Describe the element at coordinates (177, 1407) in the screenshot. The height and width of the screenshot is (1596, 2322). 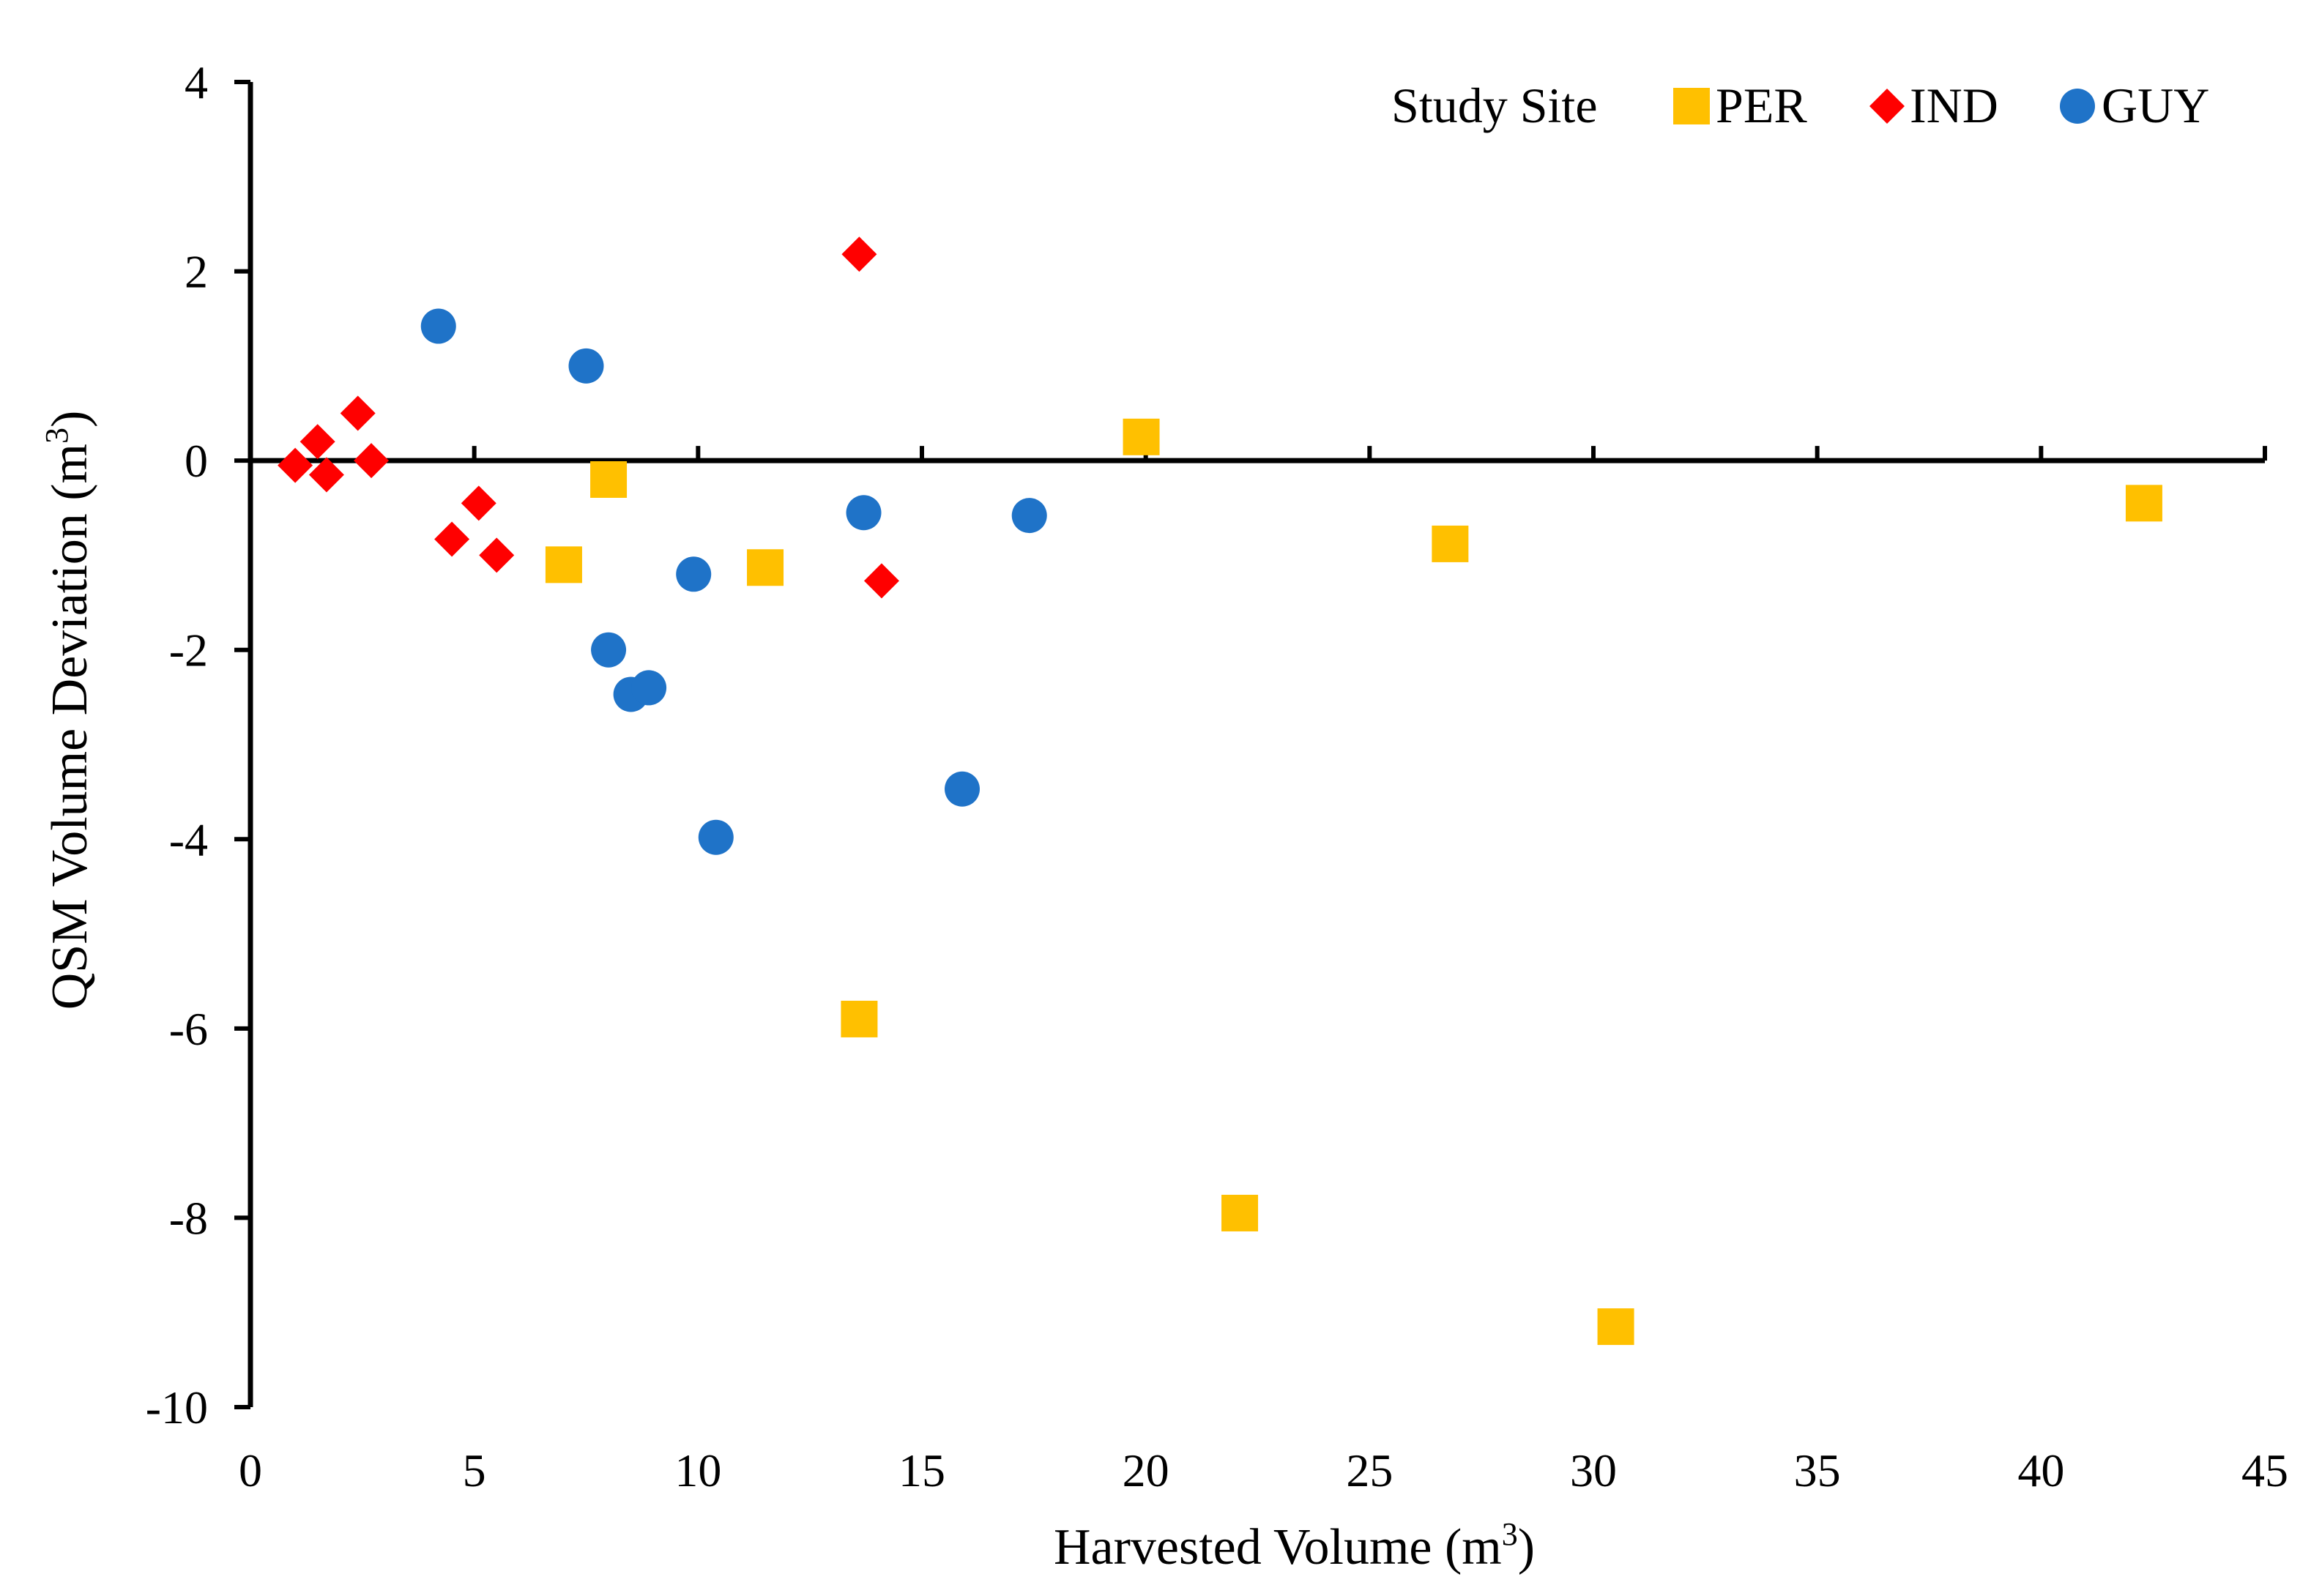
I see `y-tick-label: -10` at that location.